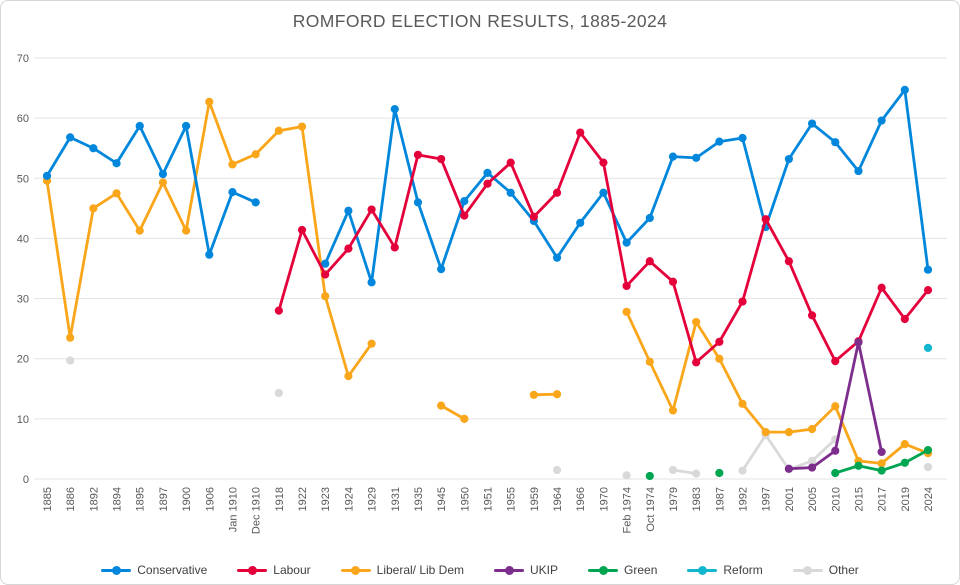 This screenshot has width=960, height=585. Describe the element at coordinates (257, 510) in the screenshot. I see `x-tick-label-dec-1910: Dec 1910` at that location.